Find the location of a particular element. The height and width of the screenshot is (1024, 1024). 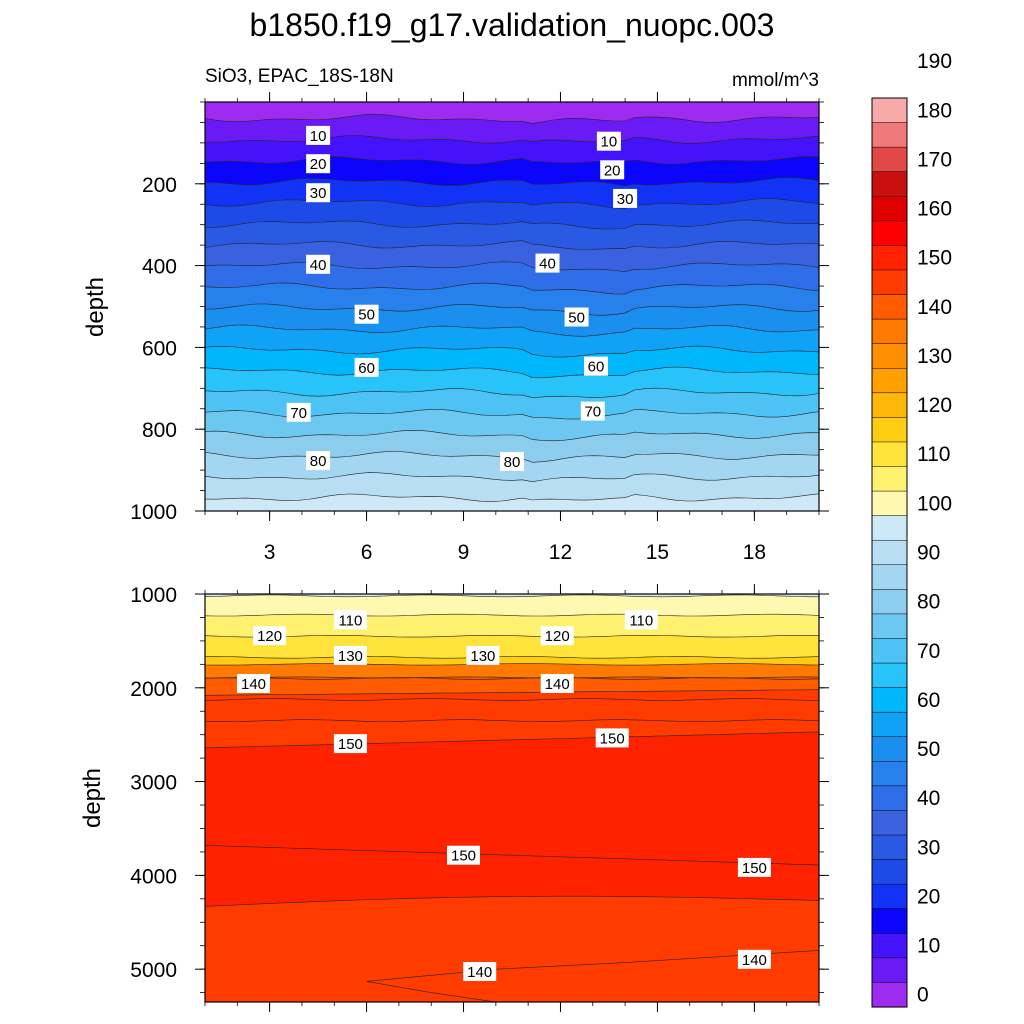

x-tick-label: 9 is located at coordinates (464, 552).